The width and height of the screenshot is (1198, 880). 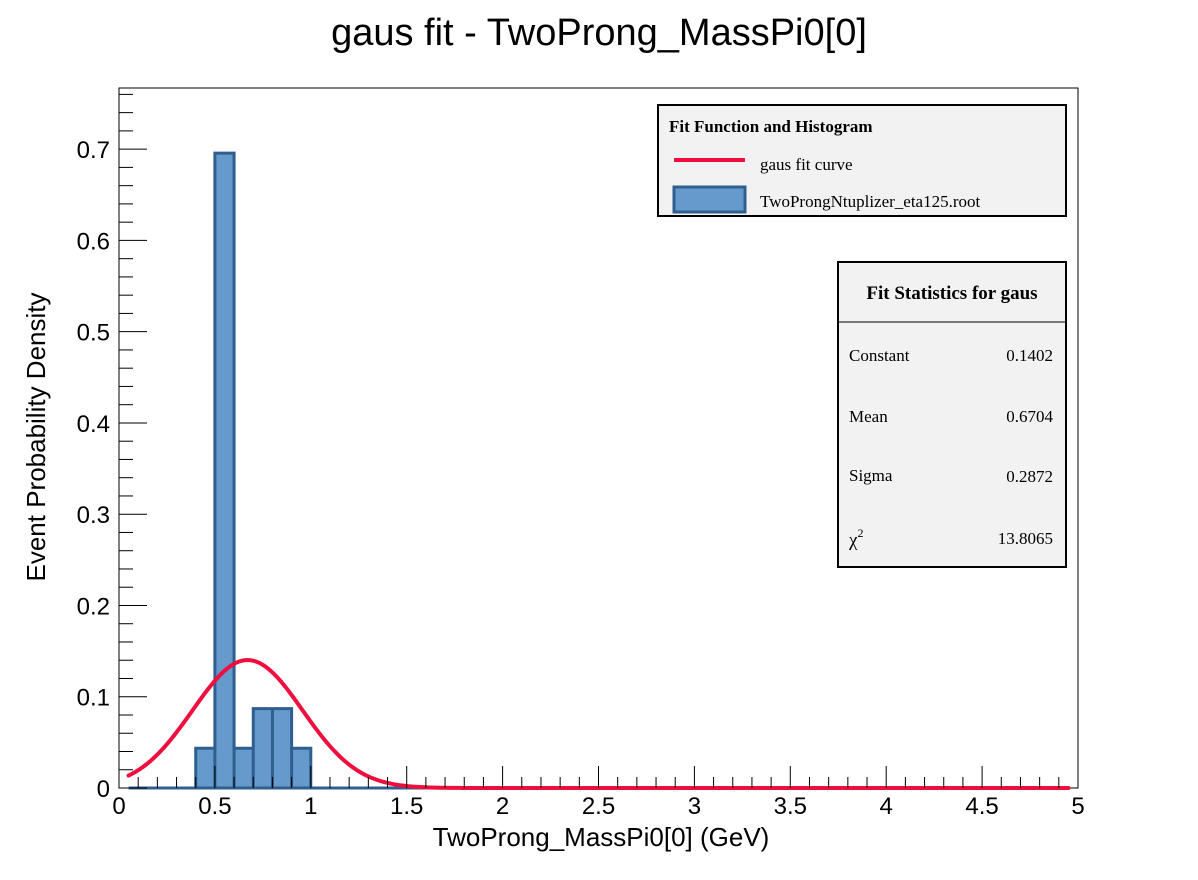 What do you see at coordinates (93, 606) in the screenshot?
I see `y-tick-label: 0.2` at bounding box center [93, 606].